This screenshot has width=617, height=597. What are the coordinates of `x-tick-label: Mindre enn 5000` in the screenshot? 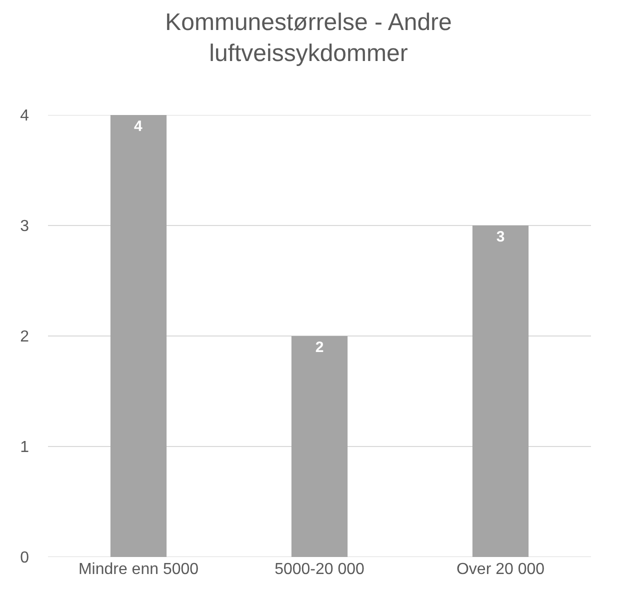 It's located at (138, 569).